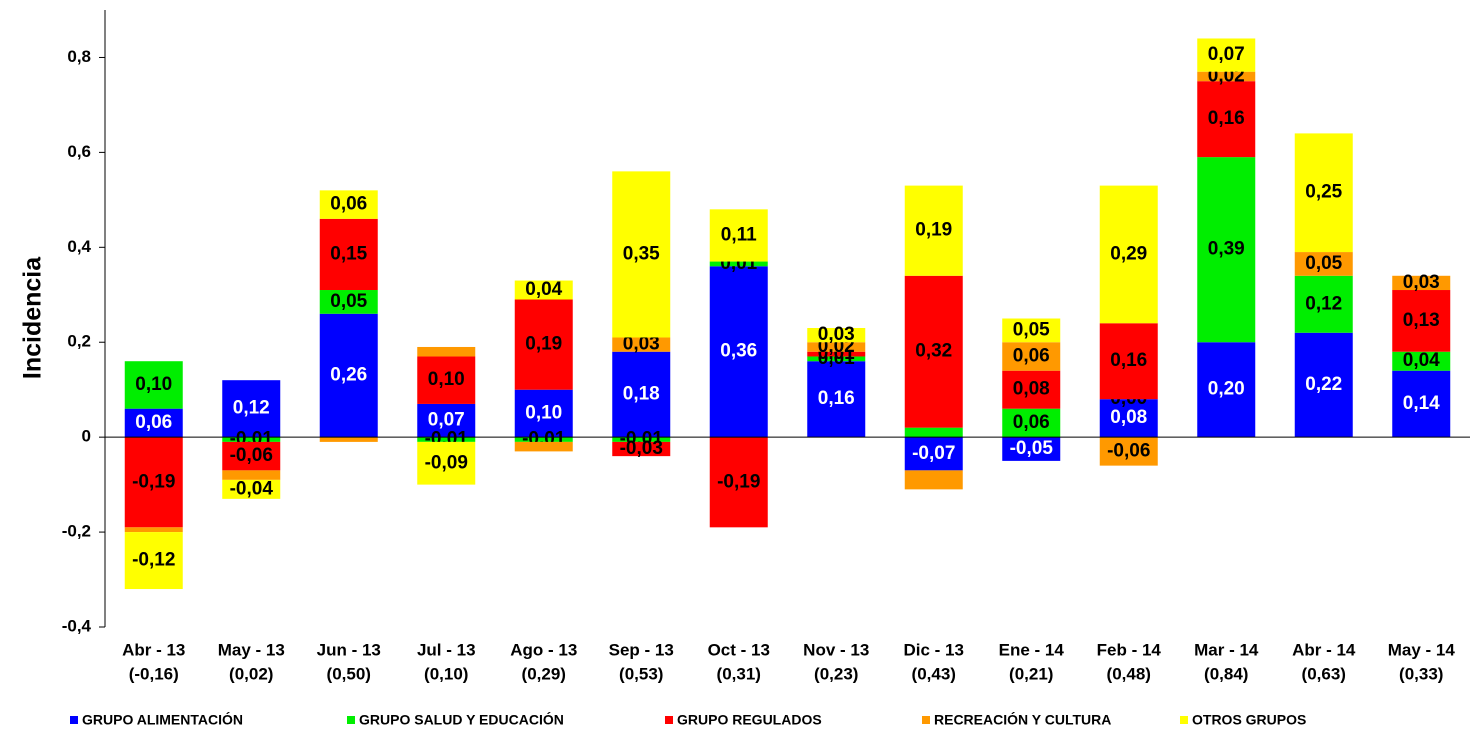 This screenshot has width=1480, height=733. I want to click on data-label: 0,22, so click(1323, 384).